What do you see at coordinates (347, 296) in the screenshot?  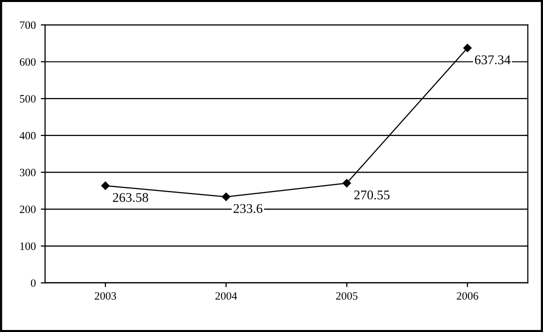 I see `x-tick-label: 2005` at bounding box center [347, 296].